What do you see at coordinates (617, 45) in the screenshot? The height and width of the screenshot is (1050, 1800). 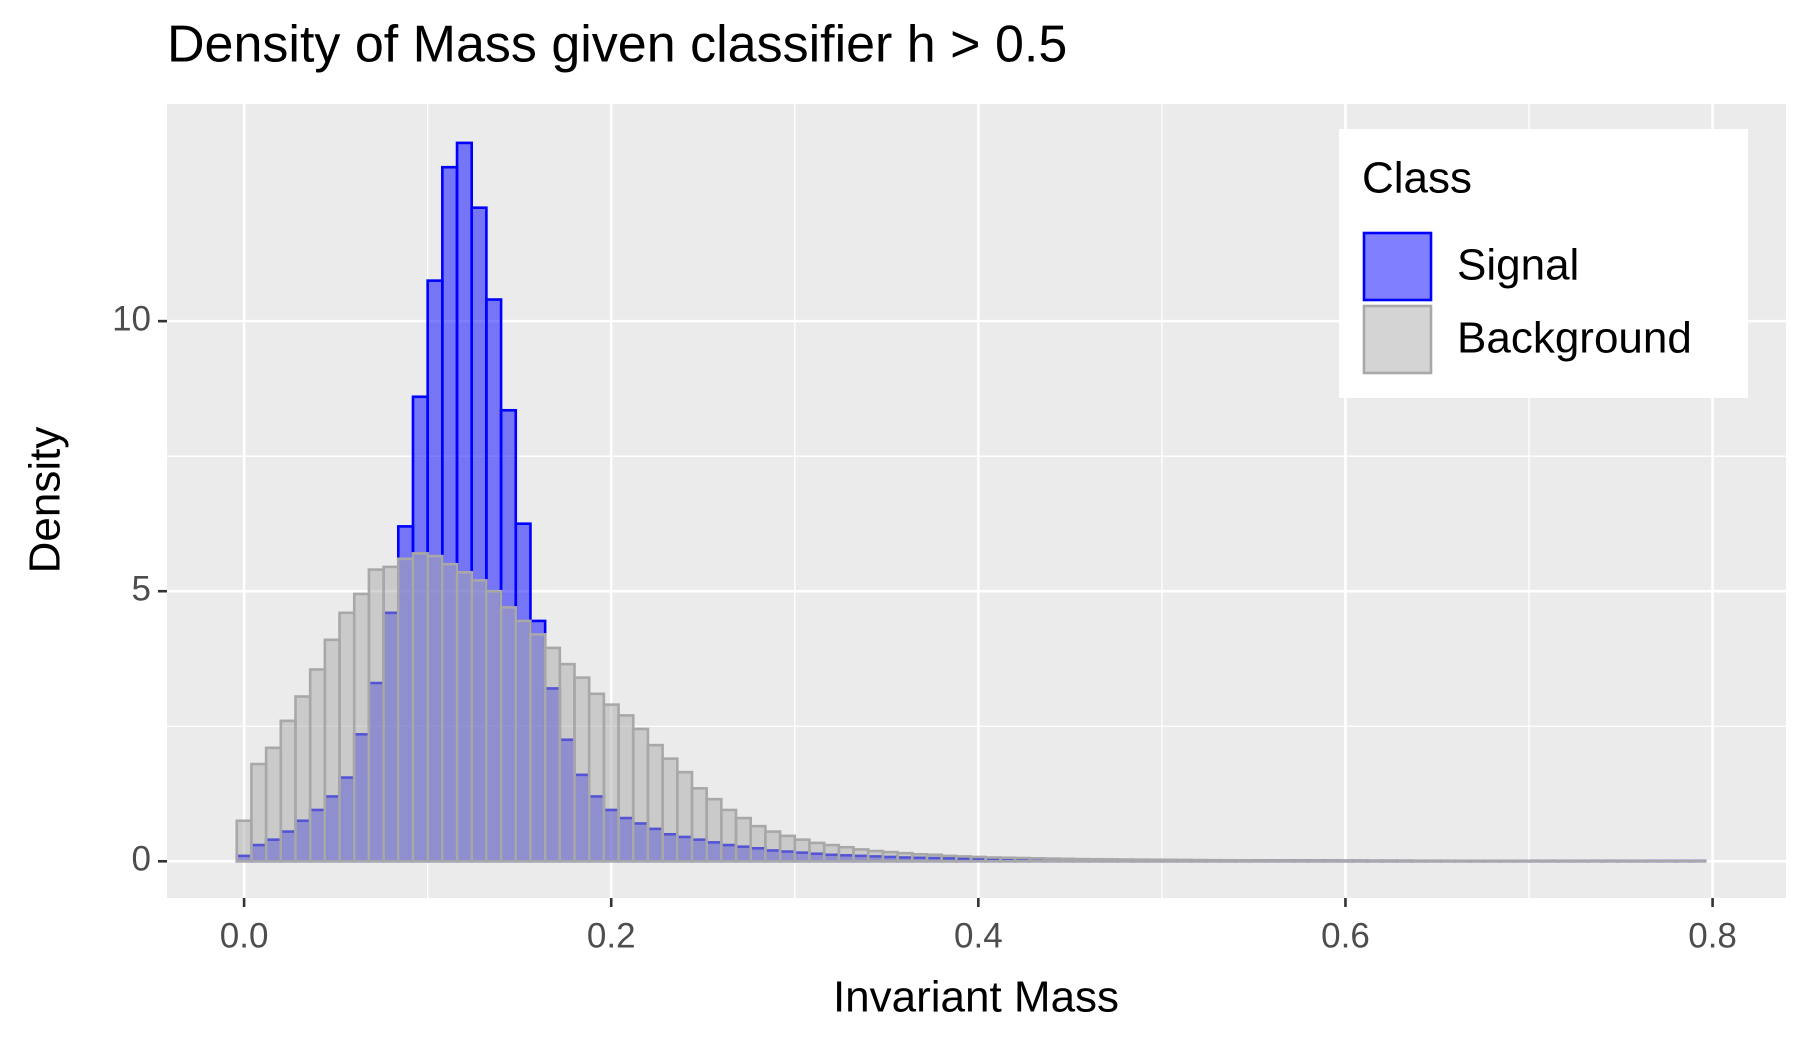 I see `chart-title: Density of Mass given classifier h > 0.5` at bounding box center [617, 45].